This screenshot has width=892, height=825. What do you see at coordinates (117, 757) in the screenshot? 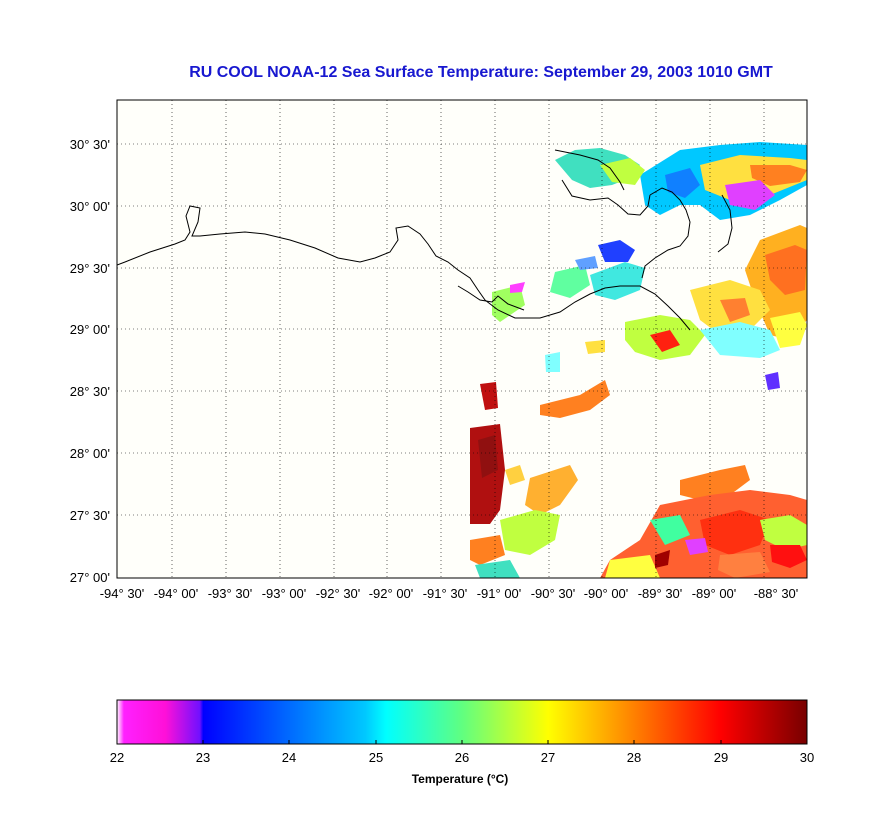
I see `colorbar-label: 22` at bounding box center [117, 757].